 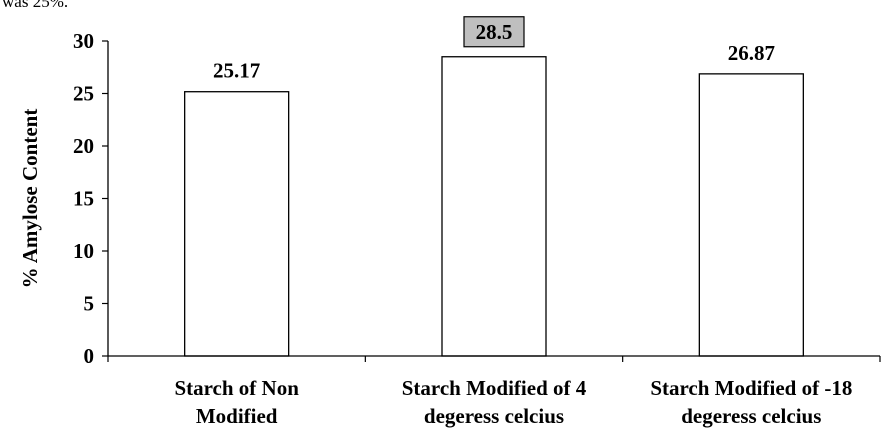 I want to click on x-category-label: Starch of Non, so click(x=236, y=388).